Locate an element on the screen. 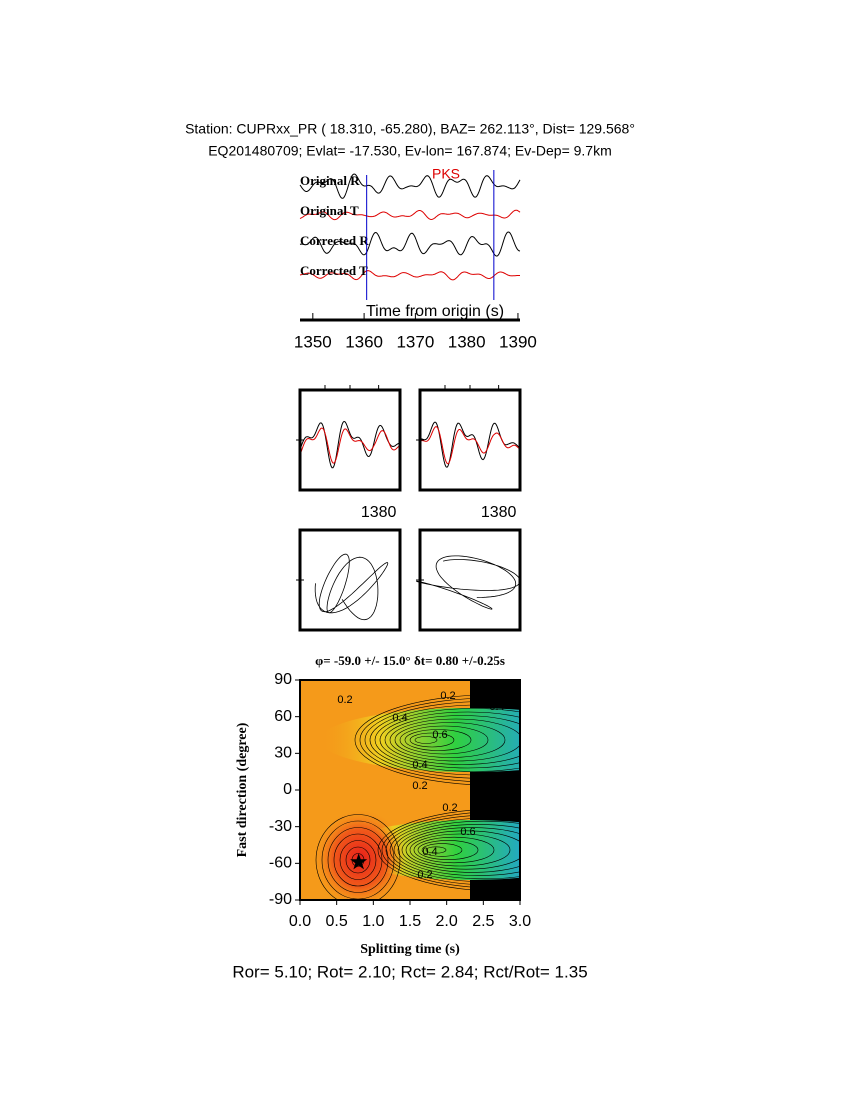 The height and width of the screenshot is (1100, 850). trace-label: Original T is located at coordinates (329, 210).